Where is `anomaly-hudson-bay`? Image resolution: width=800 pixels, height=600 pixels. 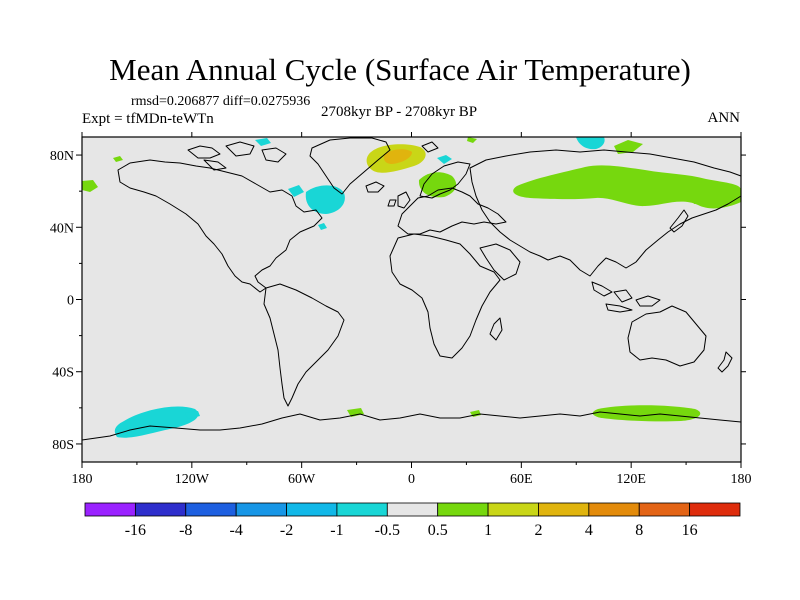 anomaly-hudson-bay is located at coordinates (296, 191).